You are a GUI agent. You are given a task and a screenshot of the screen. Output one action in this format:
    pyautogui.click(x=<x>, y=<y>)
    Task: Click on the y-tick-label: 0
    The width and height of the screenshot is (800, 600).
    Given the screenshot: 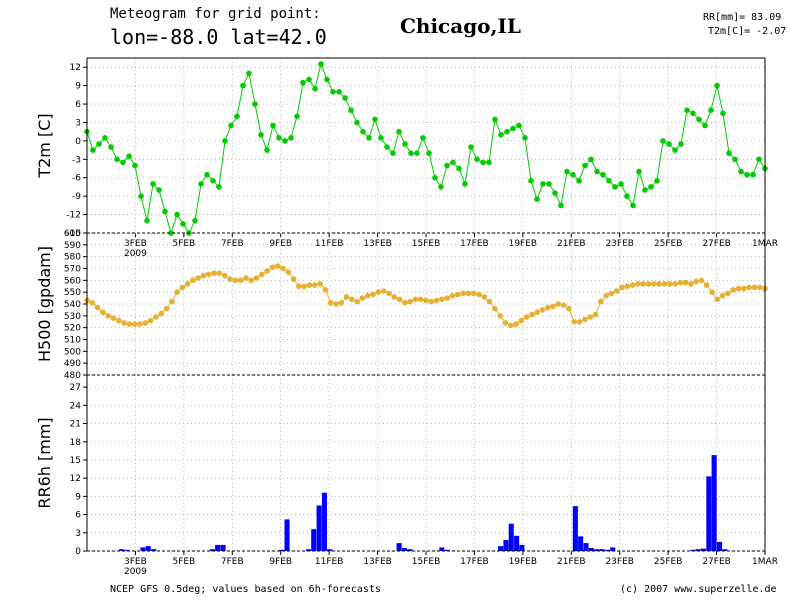 What is the action you would take?
    pyautogui.click(x=78, y=142)
    